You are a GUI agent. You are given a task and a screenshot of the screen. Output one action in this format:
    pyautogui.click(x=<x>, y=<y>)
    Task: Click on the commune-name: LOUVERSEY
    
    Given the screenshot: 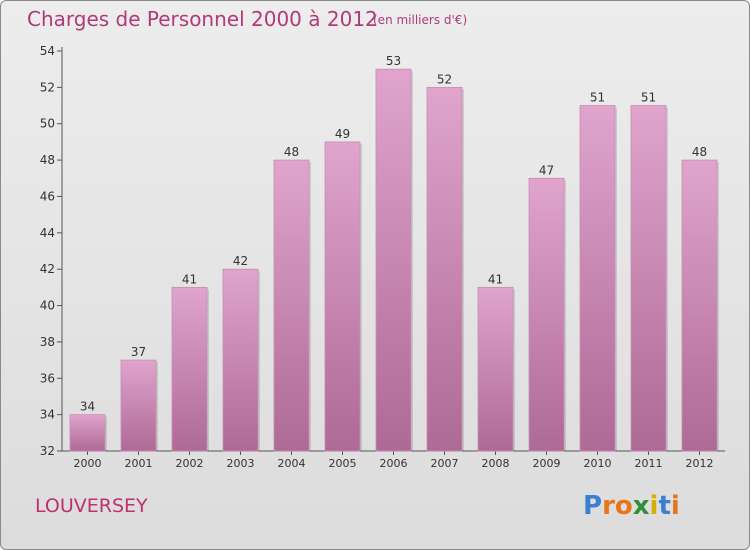 What is the action you would take?
    pyautogui.click(x=91, y=506)
    